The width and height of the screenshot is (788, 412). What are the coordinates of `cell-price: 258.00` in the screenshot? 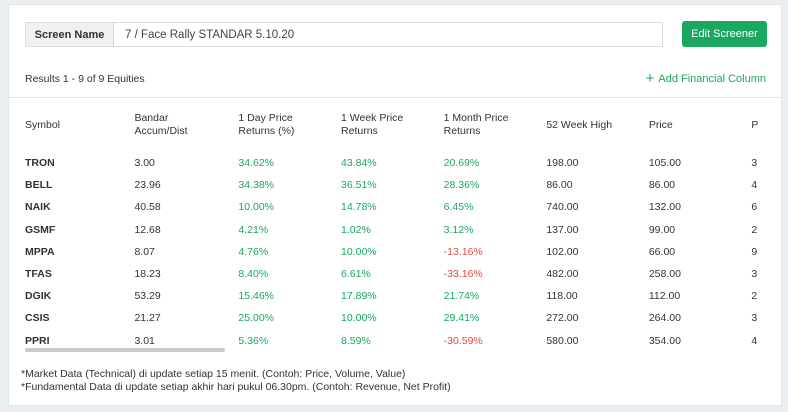 It's located at (664, 274).